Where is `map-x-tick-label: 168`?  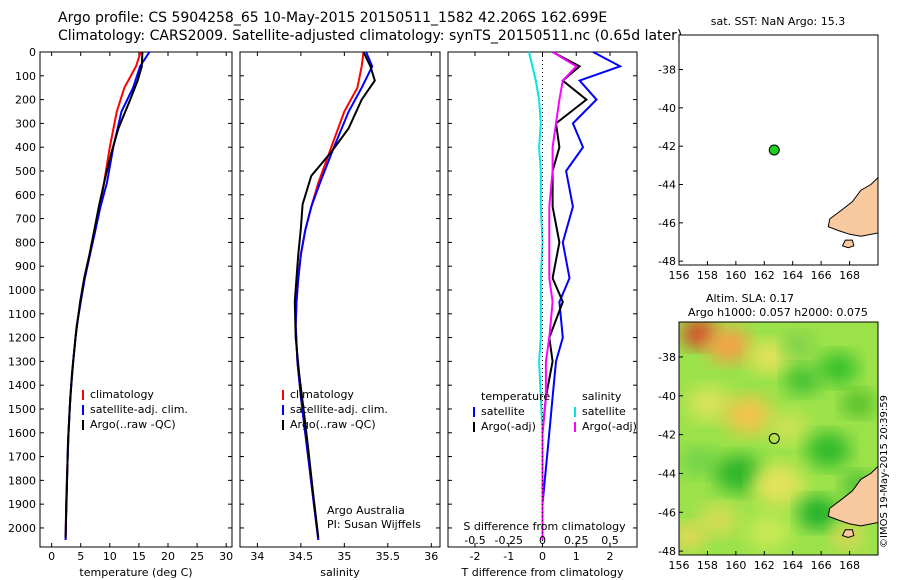
map-x-tick-label: 168 is located at coordinates (849, 565).